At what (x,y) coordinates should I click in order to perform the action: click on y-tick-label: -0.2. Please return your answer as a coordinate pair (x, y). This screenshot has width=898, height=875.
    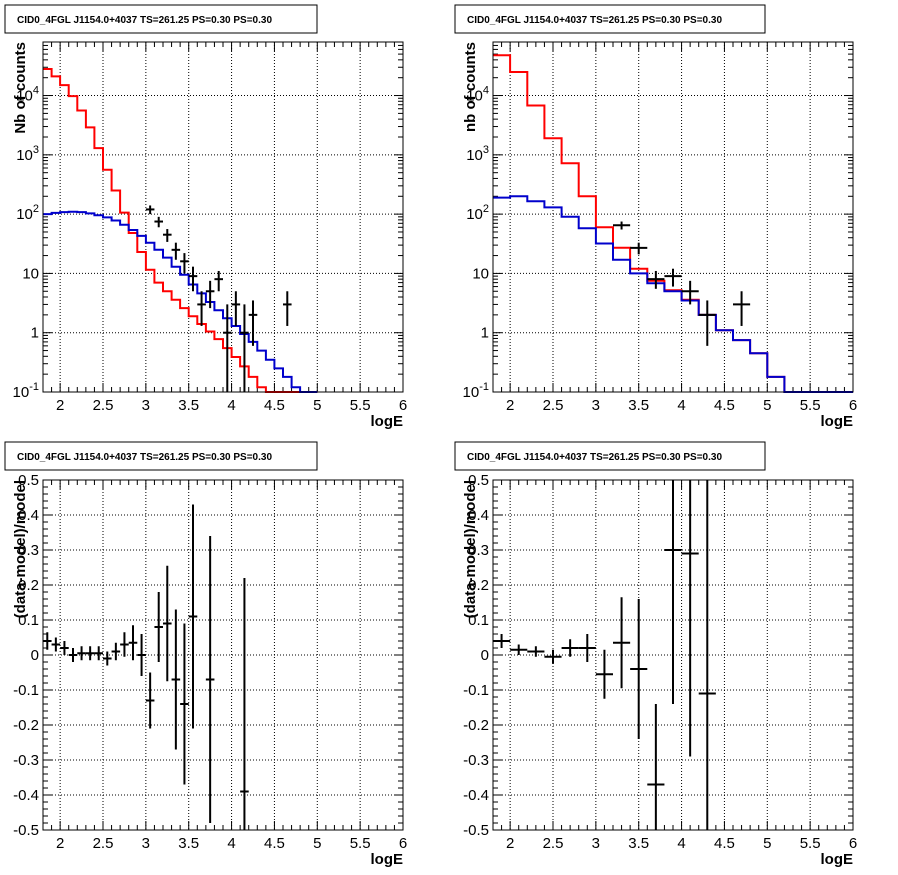
    Looking at the image, I should click on (476, 725).